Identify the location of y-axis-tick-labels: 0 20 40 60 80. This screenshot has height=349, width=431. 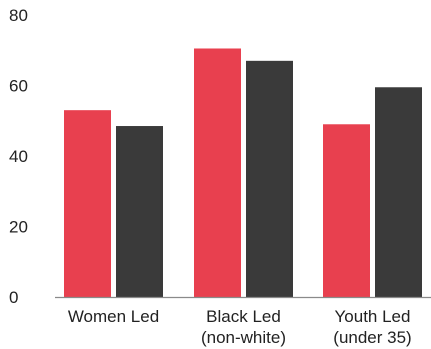
(18, 156).